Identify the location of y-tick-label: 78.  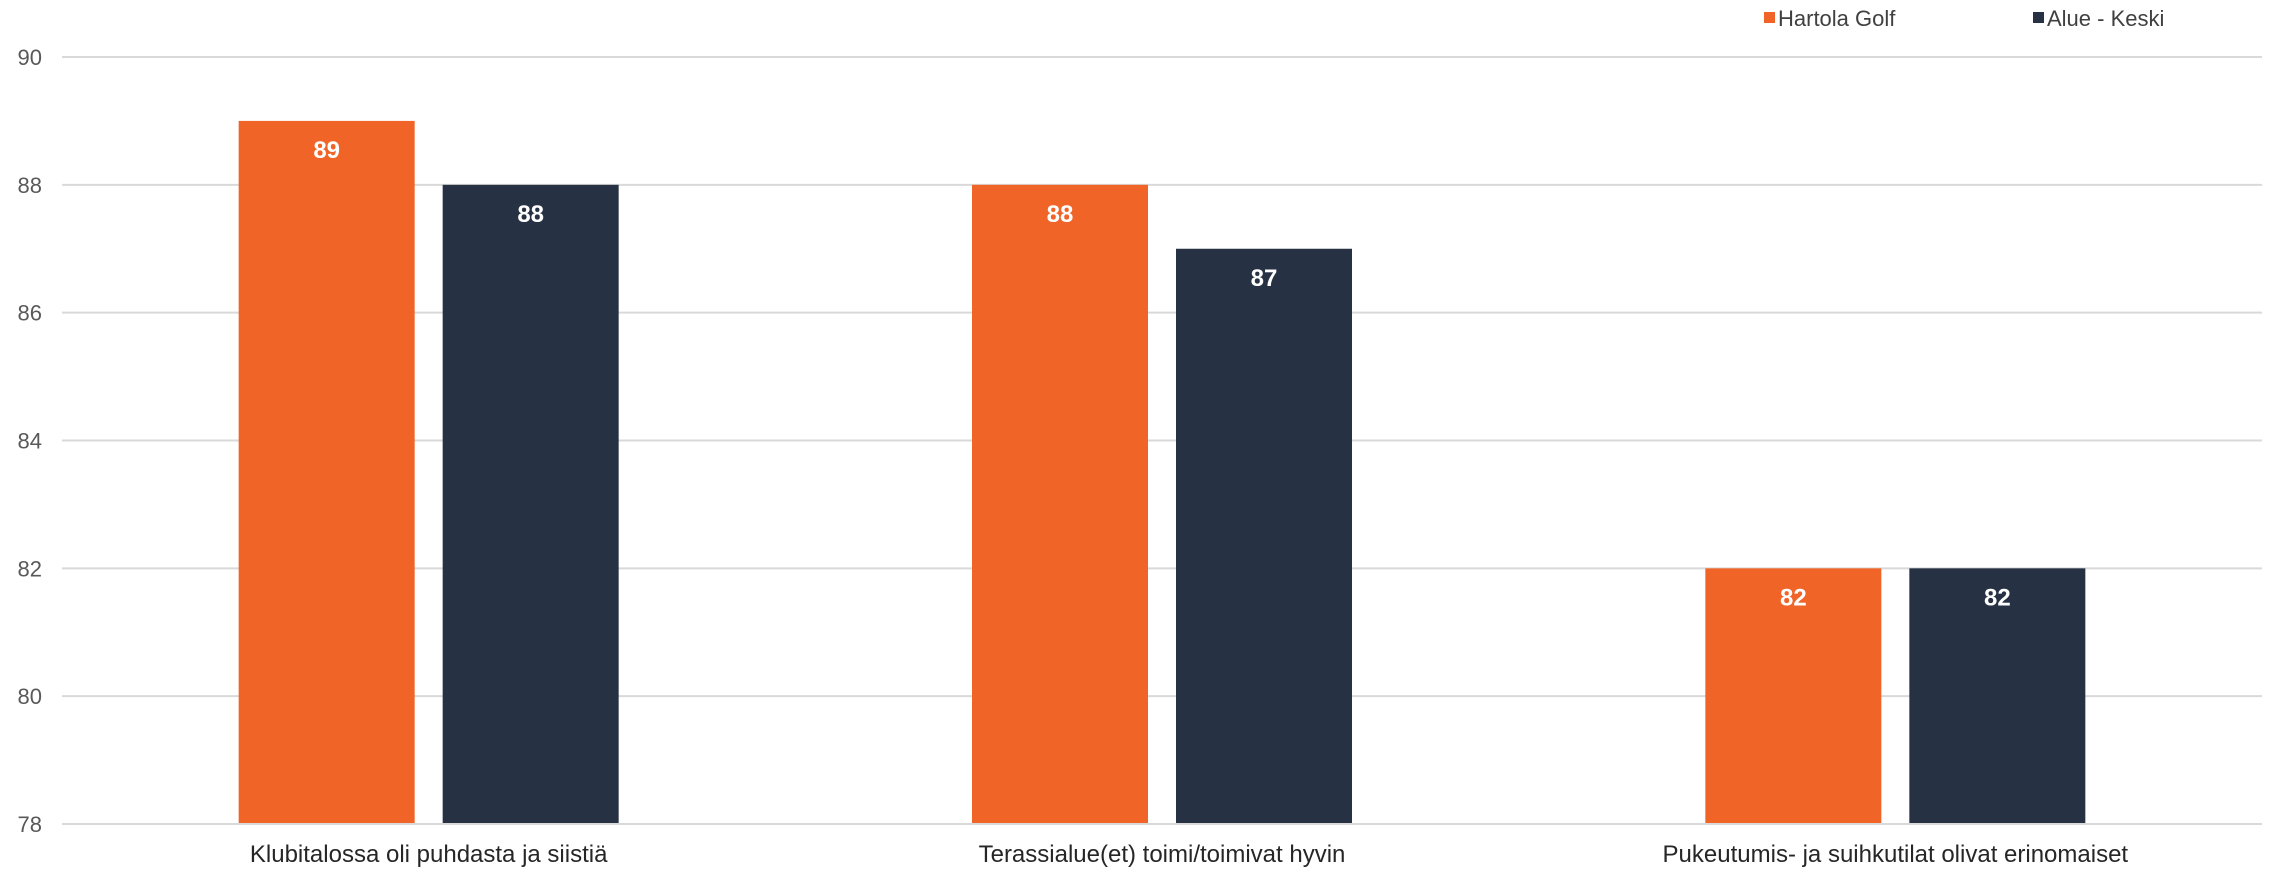
(30, 824).